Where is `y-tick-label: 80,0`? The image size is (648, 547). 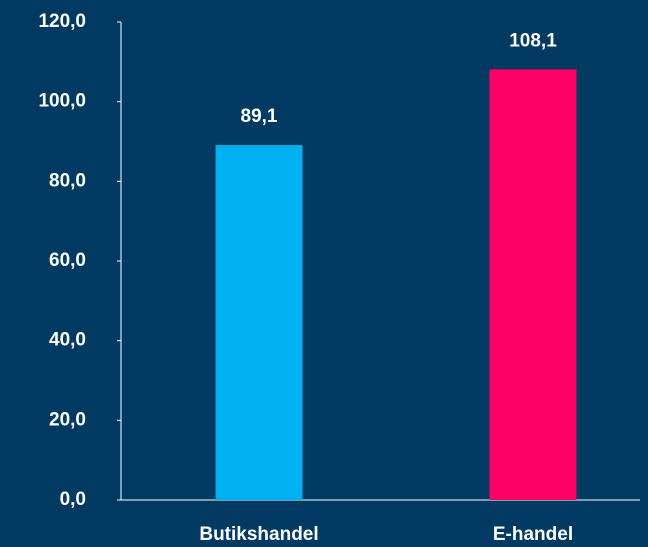
y-tick-label: 80,0 is located at coordinates (67, 180).